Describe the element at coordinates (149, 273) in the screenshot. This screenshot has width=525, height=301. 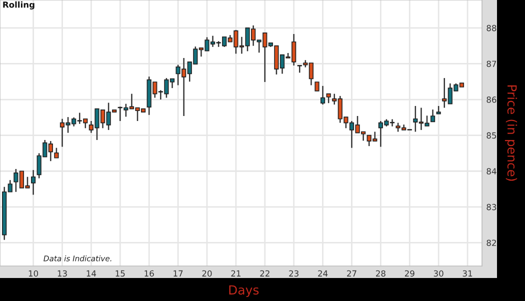
I see `x-tick-label: 16` at that location.